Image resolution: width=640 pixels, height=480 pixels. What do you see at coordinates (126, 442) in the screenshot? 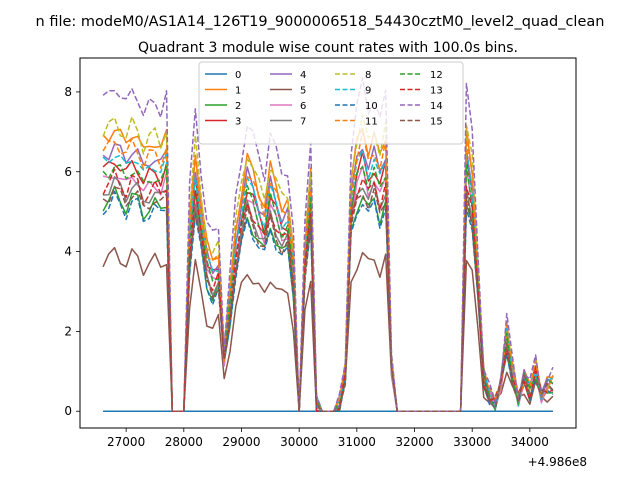
I see `x-tick-label: 27000` at bounding box center [126, 442].